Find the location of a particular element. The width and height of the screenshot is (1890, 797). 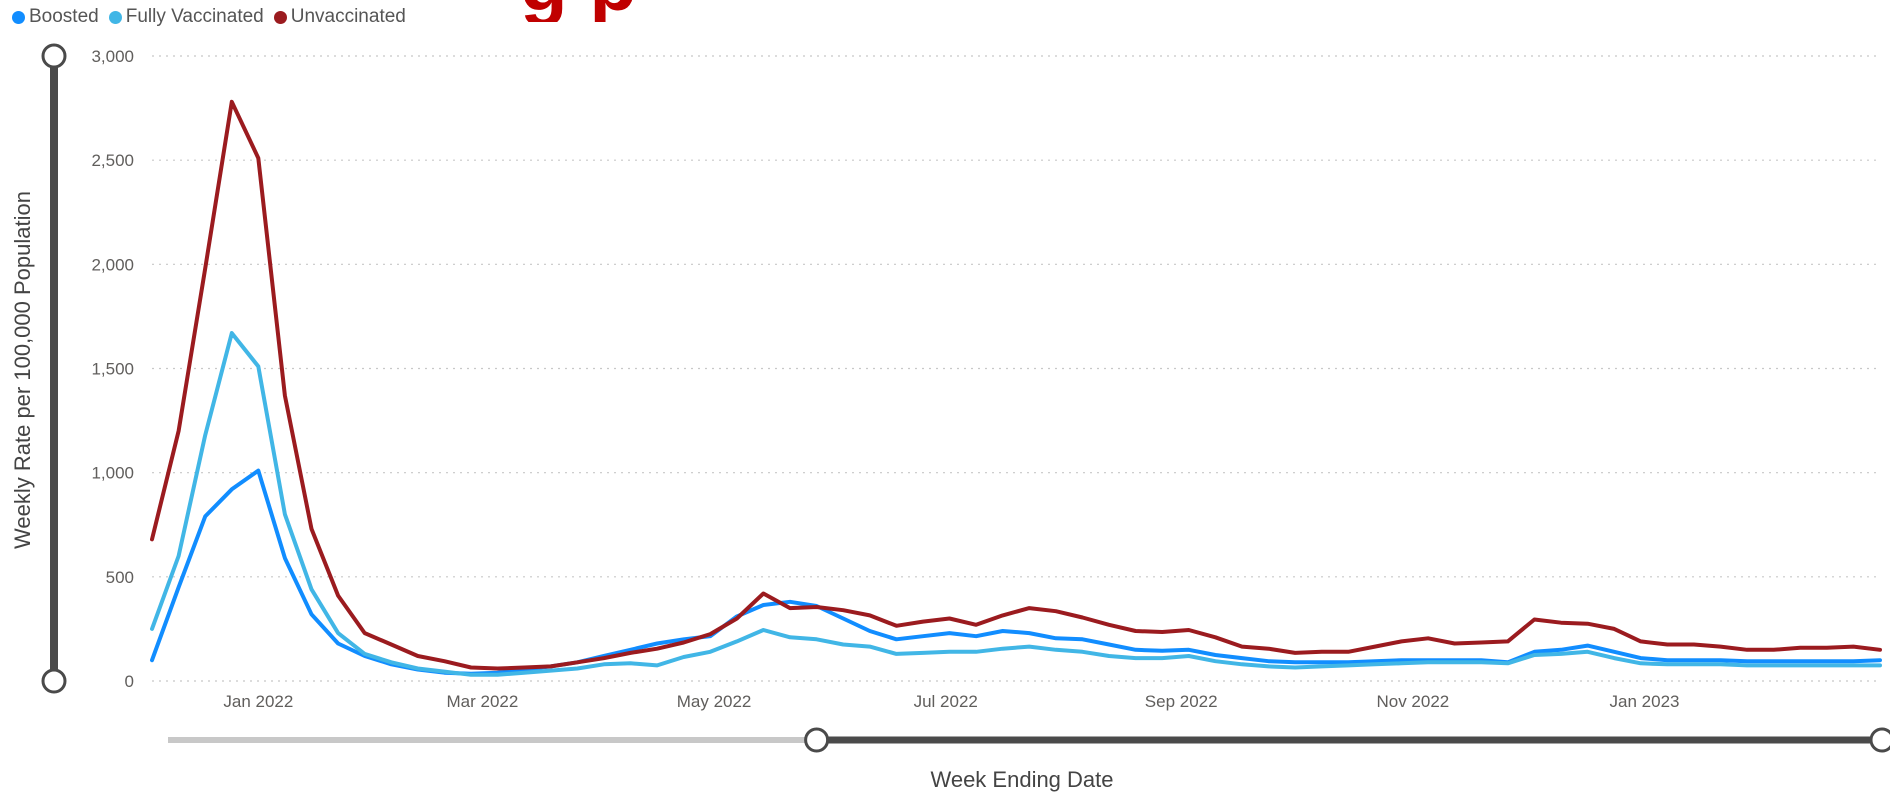

legend-dot-fully-vaccinated is located at coordinates (115, 17).